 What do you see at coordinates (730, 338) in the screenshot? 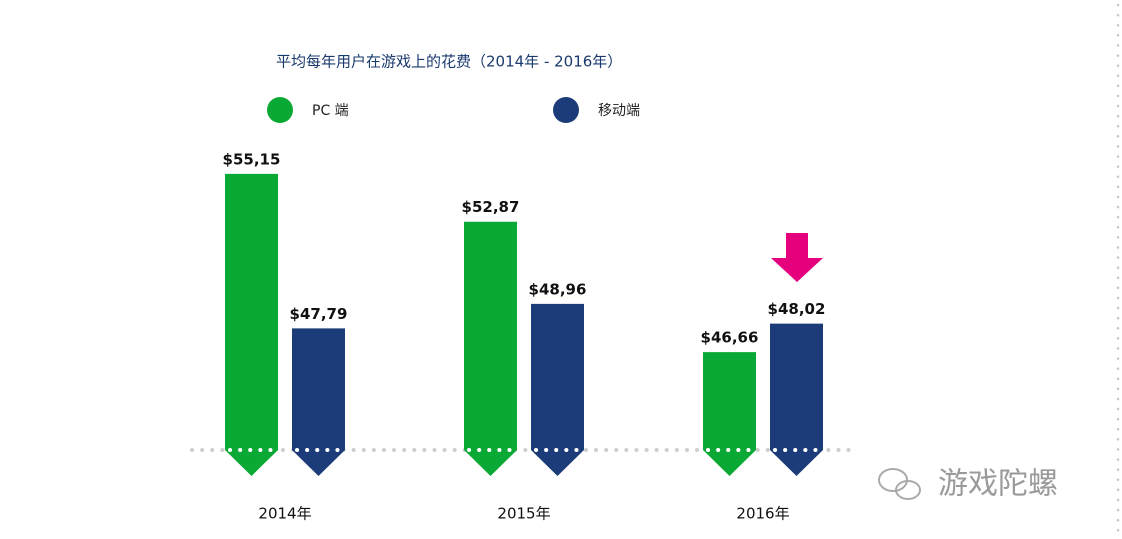
I see `value-label: $46,66` at bounding box center [730, 338].